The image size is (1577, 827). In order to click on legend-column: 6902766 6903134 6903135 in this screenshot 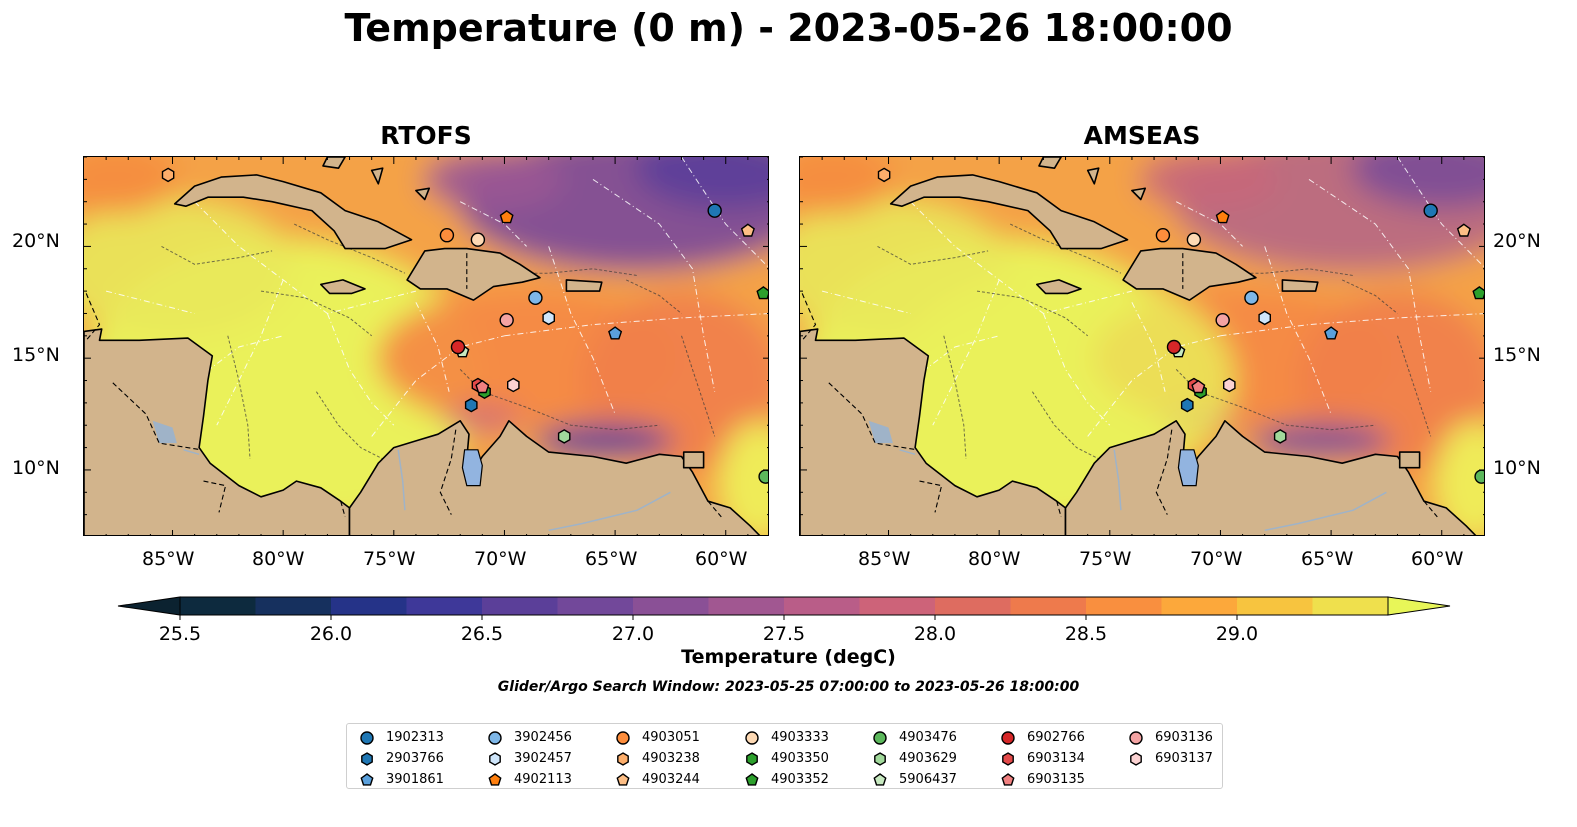, I will do `click(1042, 758)`.